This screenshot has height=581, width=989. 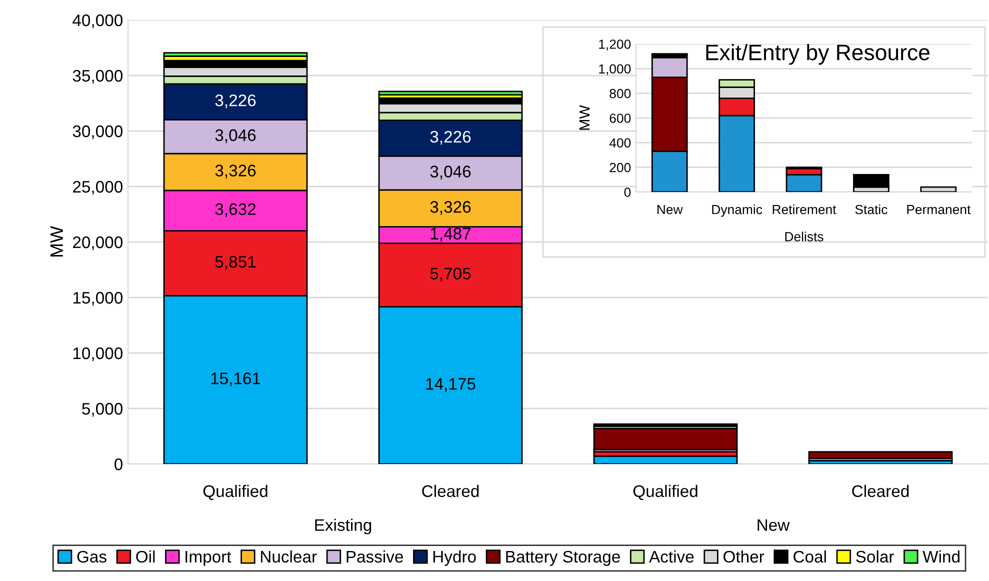 I want to click on y-tick-label: 20,000, so click(x=97, y=243).